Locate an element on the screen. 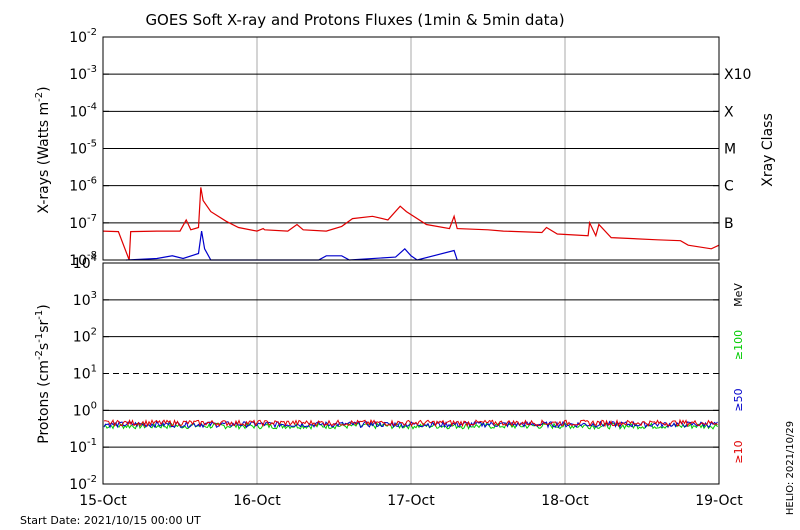 The width and height of the screenshot is (800, 530). xray-y-tick-label: 10⁻⁶ is located at coordinates (83, 185).